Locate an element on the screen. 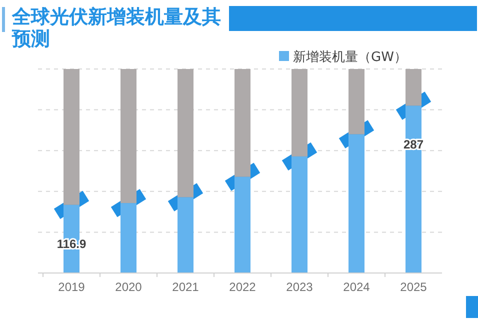 The image size is (478, 327). x-tick-label: 2019 is located at coordinates (72, 287).